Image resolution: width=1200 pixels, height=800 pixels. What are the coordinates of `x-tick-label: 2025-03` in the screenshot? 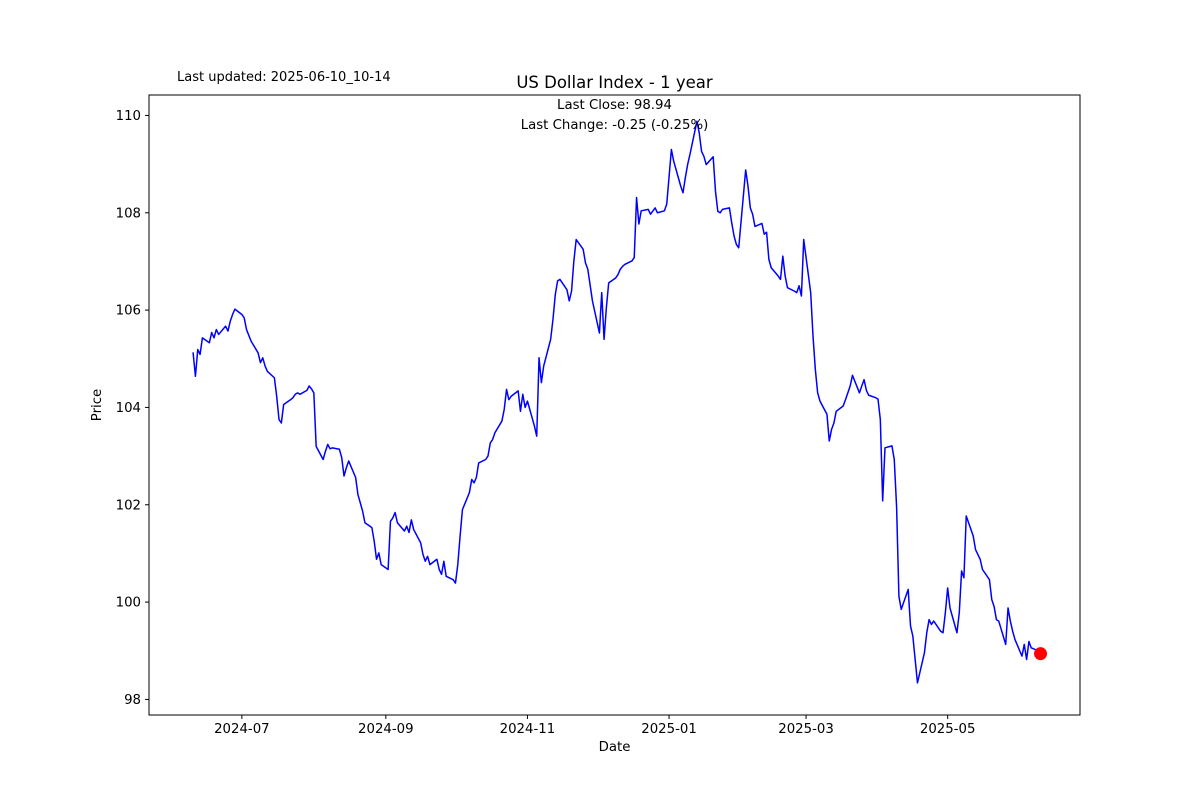 It's located at (806, 729).